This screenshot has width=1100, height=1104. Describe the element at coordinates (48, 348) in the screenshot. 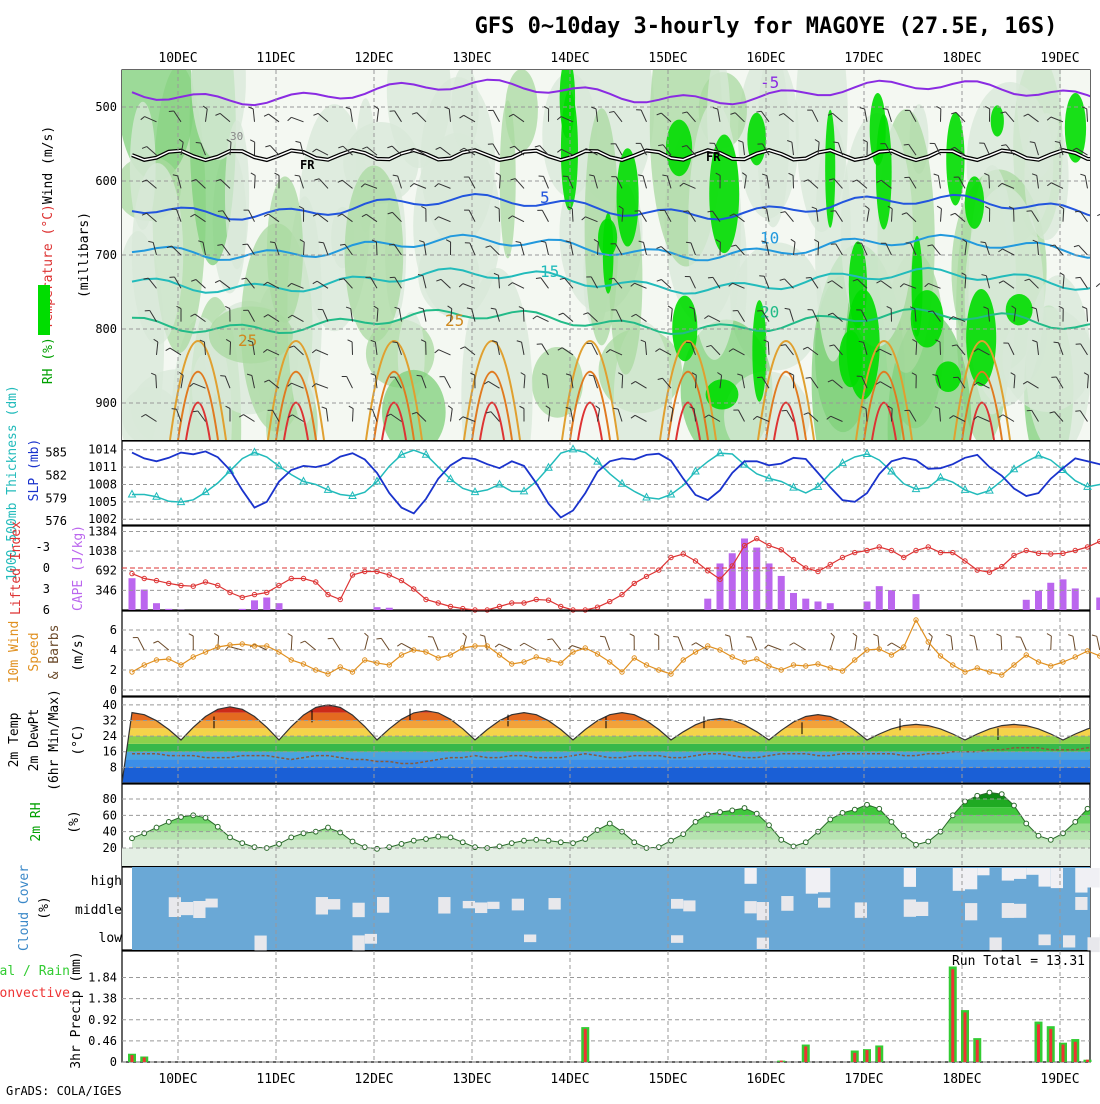

I see `upper-air-ylabel-part: (%)` at that location.